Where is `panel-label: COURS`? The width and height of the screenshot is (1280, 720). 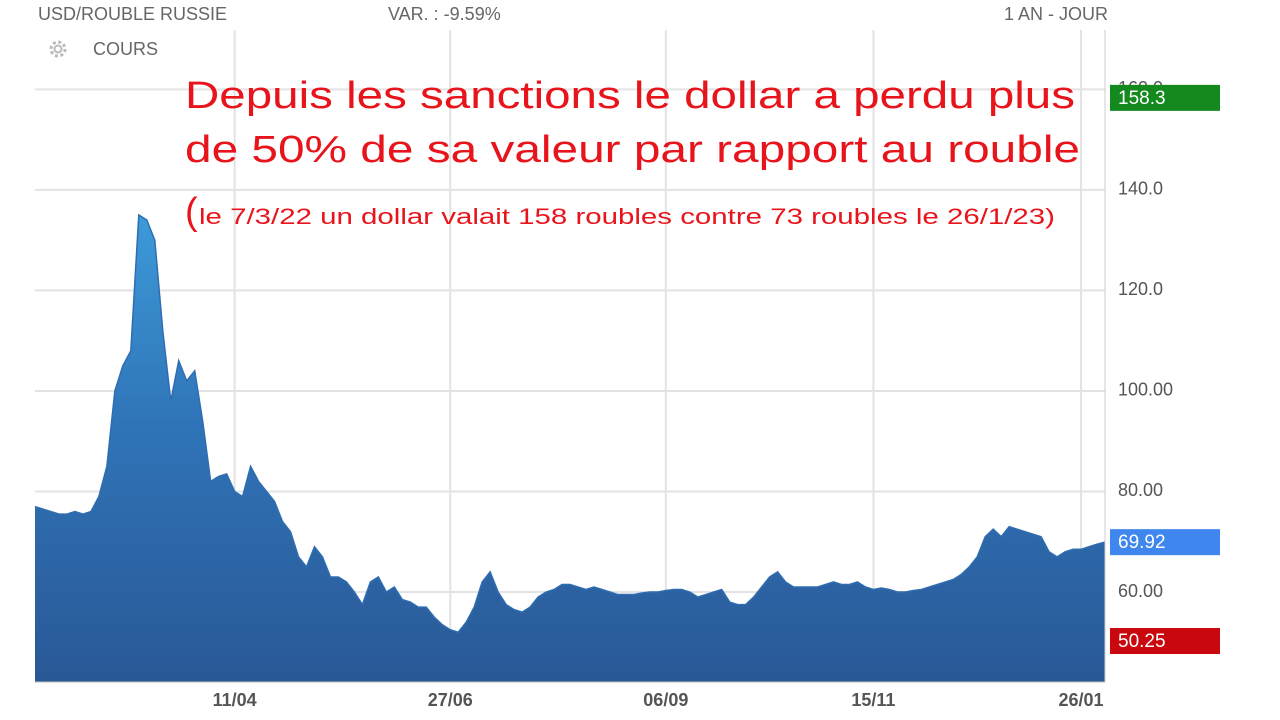
panel-label: COURS is located at coordinates (125, 49).